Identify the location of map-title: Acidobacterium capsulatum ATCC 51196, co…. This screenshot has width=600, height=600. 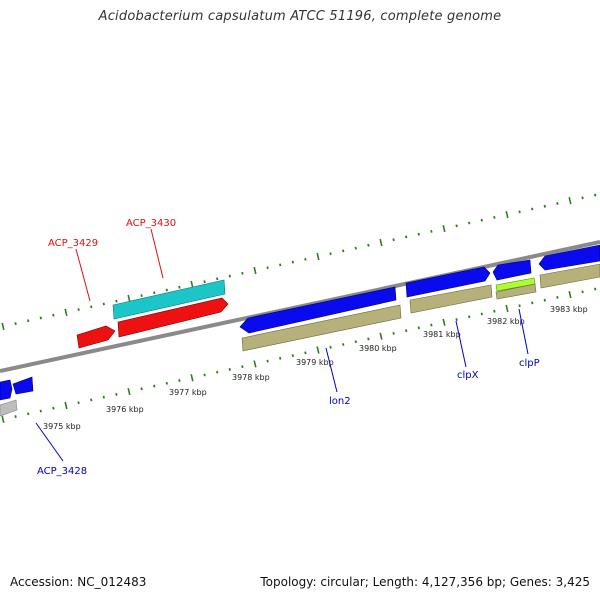
(300, 16).